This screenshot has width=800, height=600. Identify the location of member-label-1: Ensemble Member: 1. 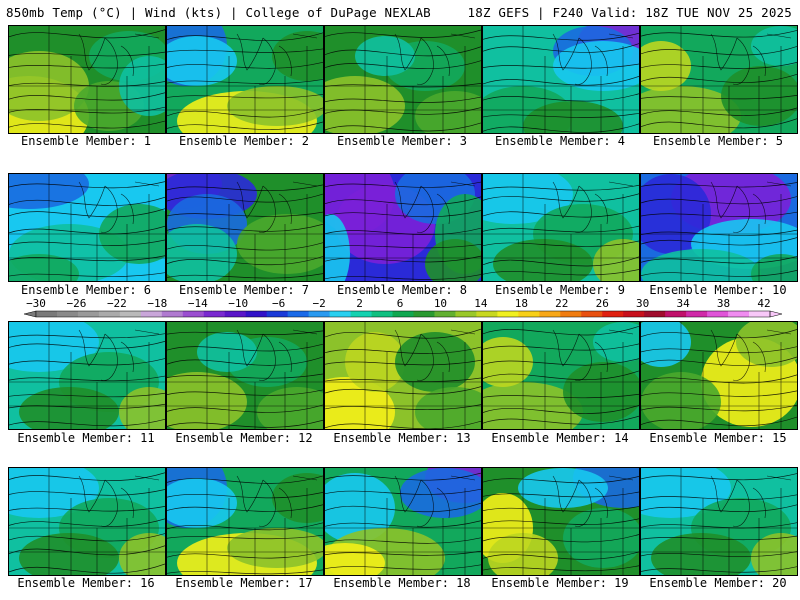
(86, 141).